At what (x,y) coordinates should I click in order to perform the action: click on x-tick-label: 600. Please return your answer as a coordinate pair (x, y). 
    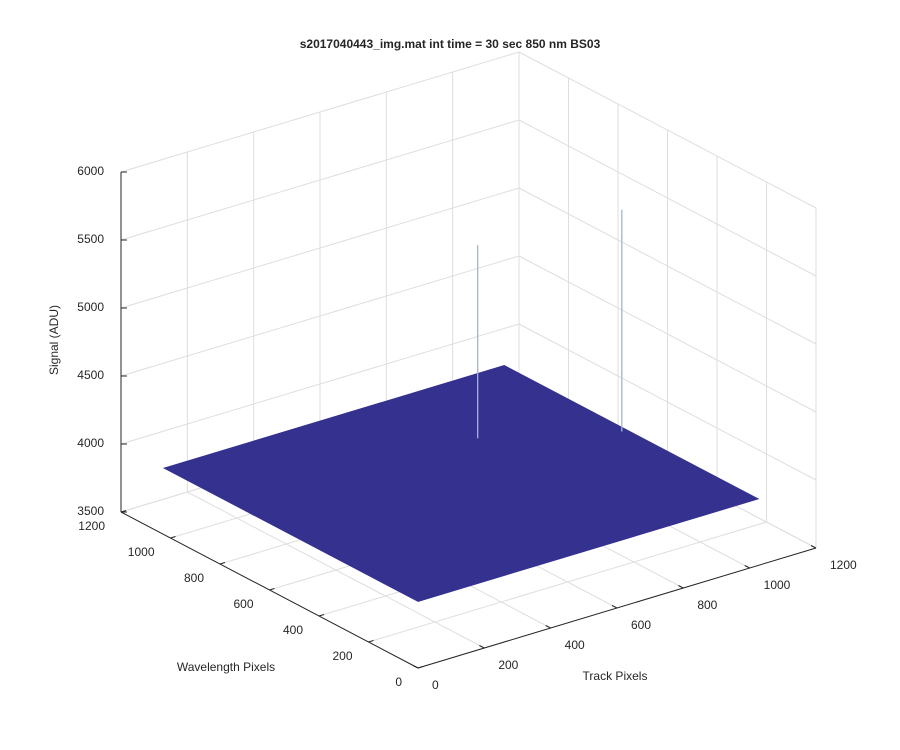
    Looking at the image, I should click on (641, 625).